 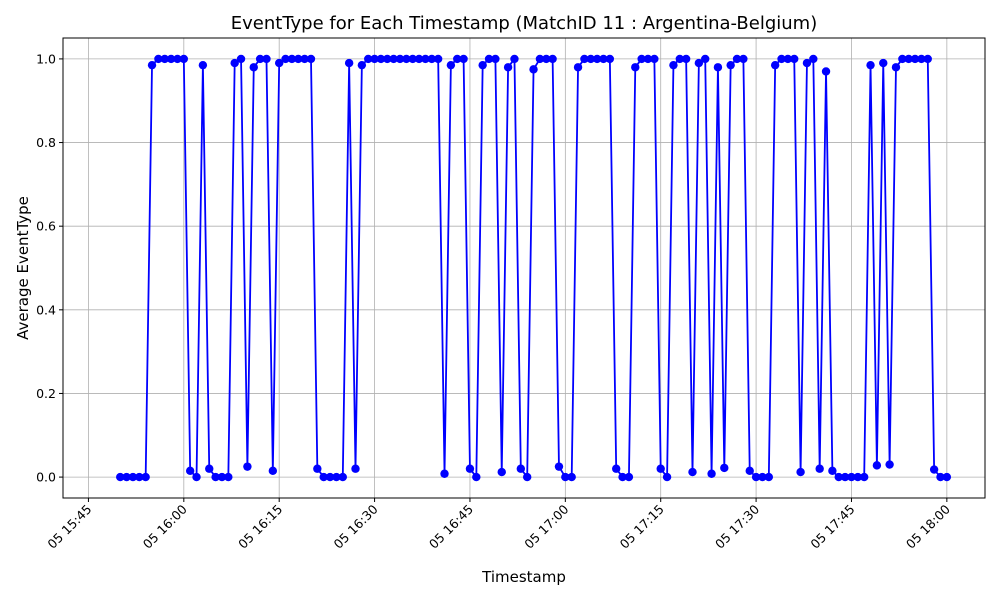 What do you see at coordinates (69, 527) in the screenshot?
I see `x-tick-label: 05 15:45` at bounding box center [69, 527].